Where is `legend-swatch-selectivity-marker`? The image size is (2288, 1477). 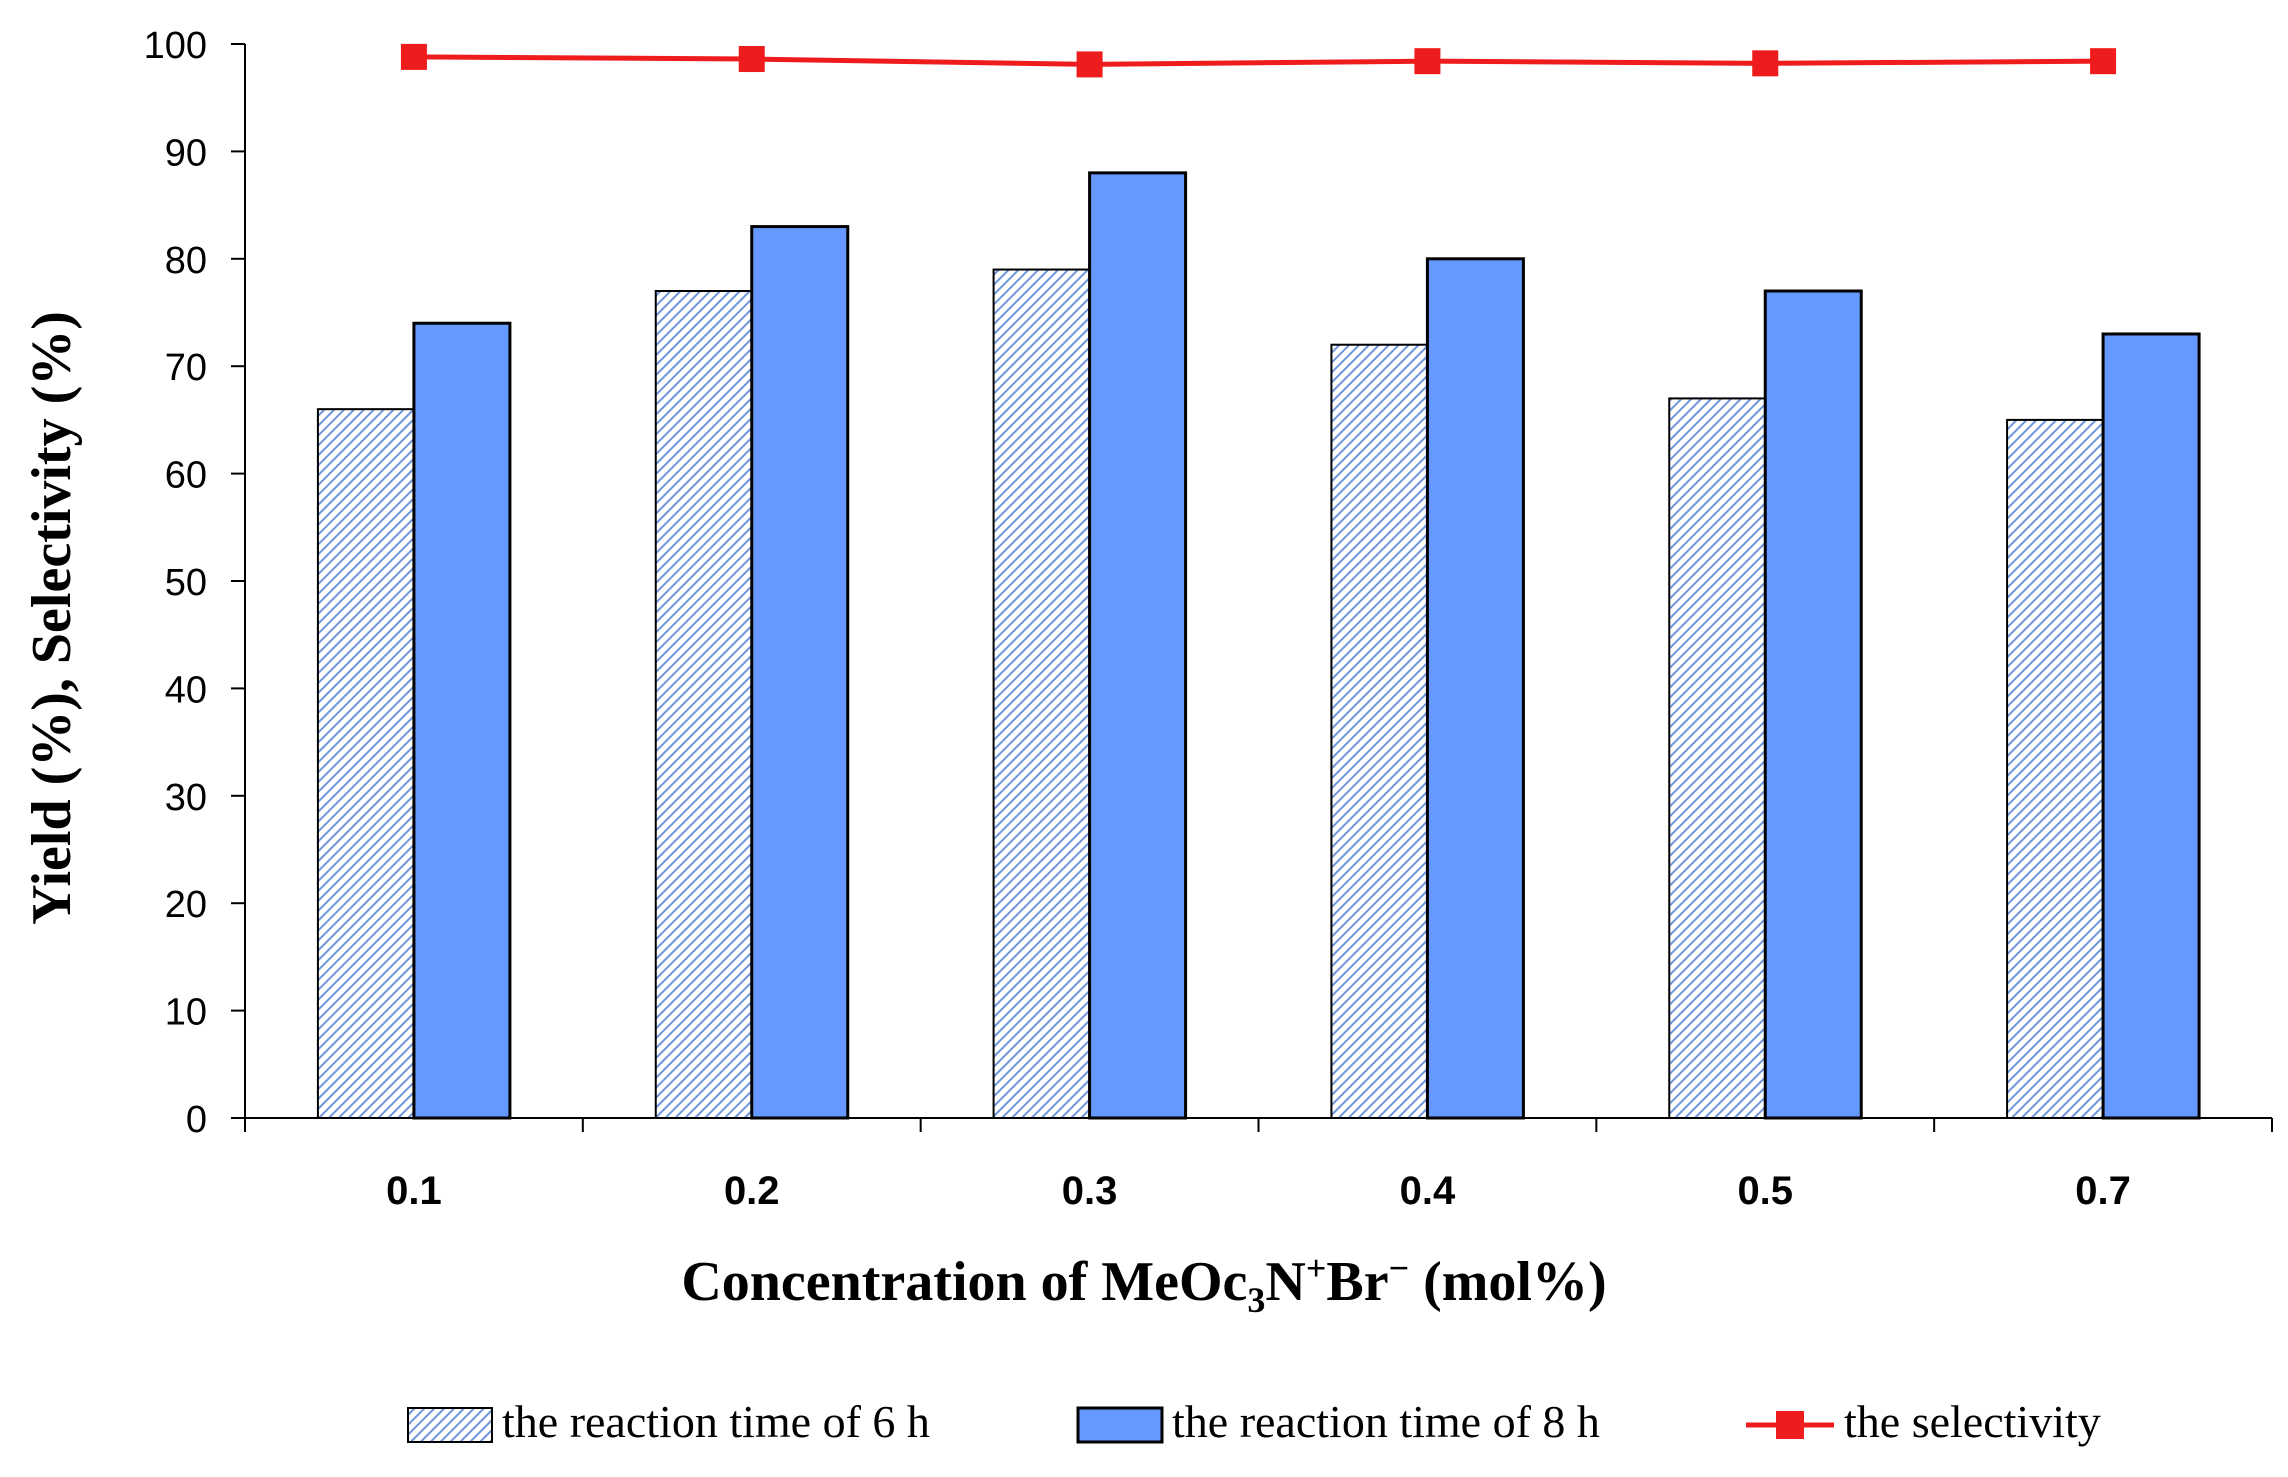
legend-swatch-selectivity-marker is located at coordinates (1790, 1425).